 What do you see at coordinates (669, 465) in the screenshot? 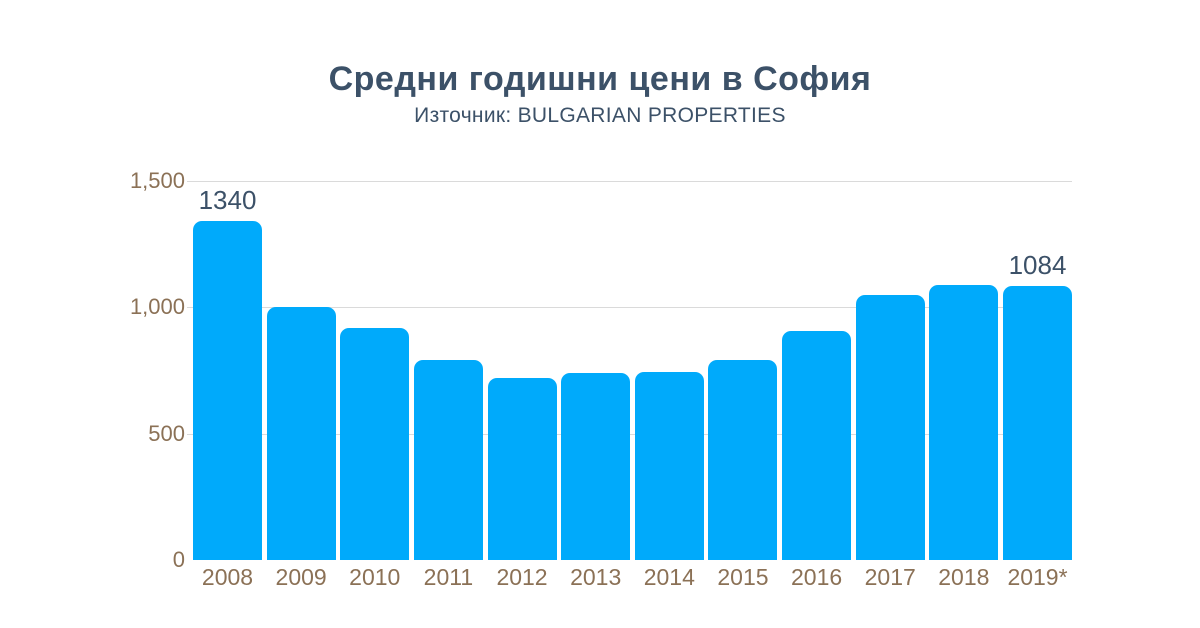
I see `bar-2014` at bounding box center [669, 465].